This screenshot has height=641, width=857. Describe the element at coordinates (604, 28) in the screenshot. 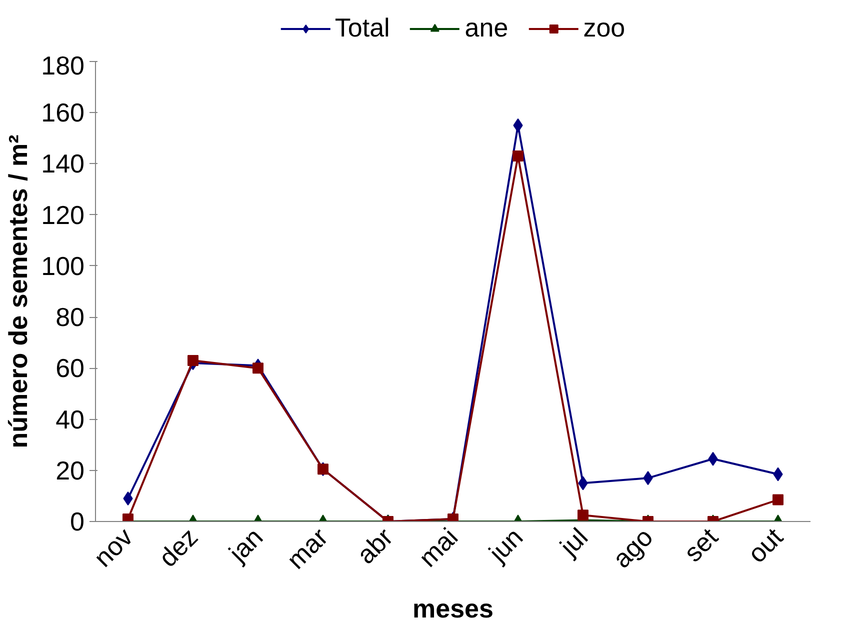

I see `legend-label: zoo` at that location.